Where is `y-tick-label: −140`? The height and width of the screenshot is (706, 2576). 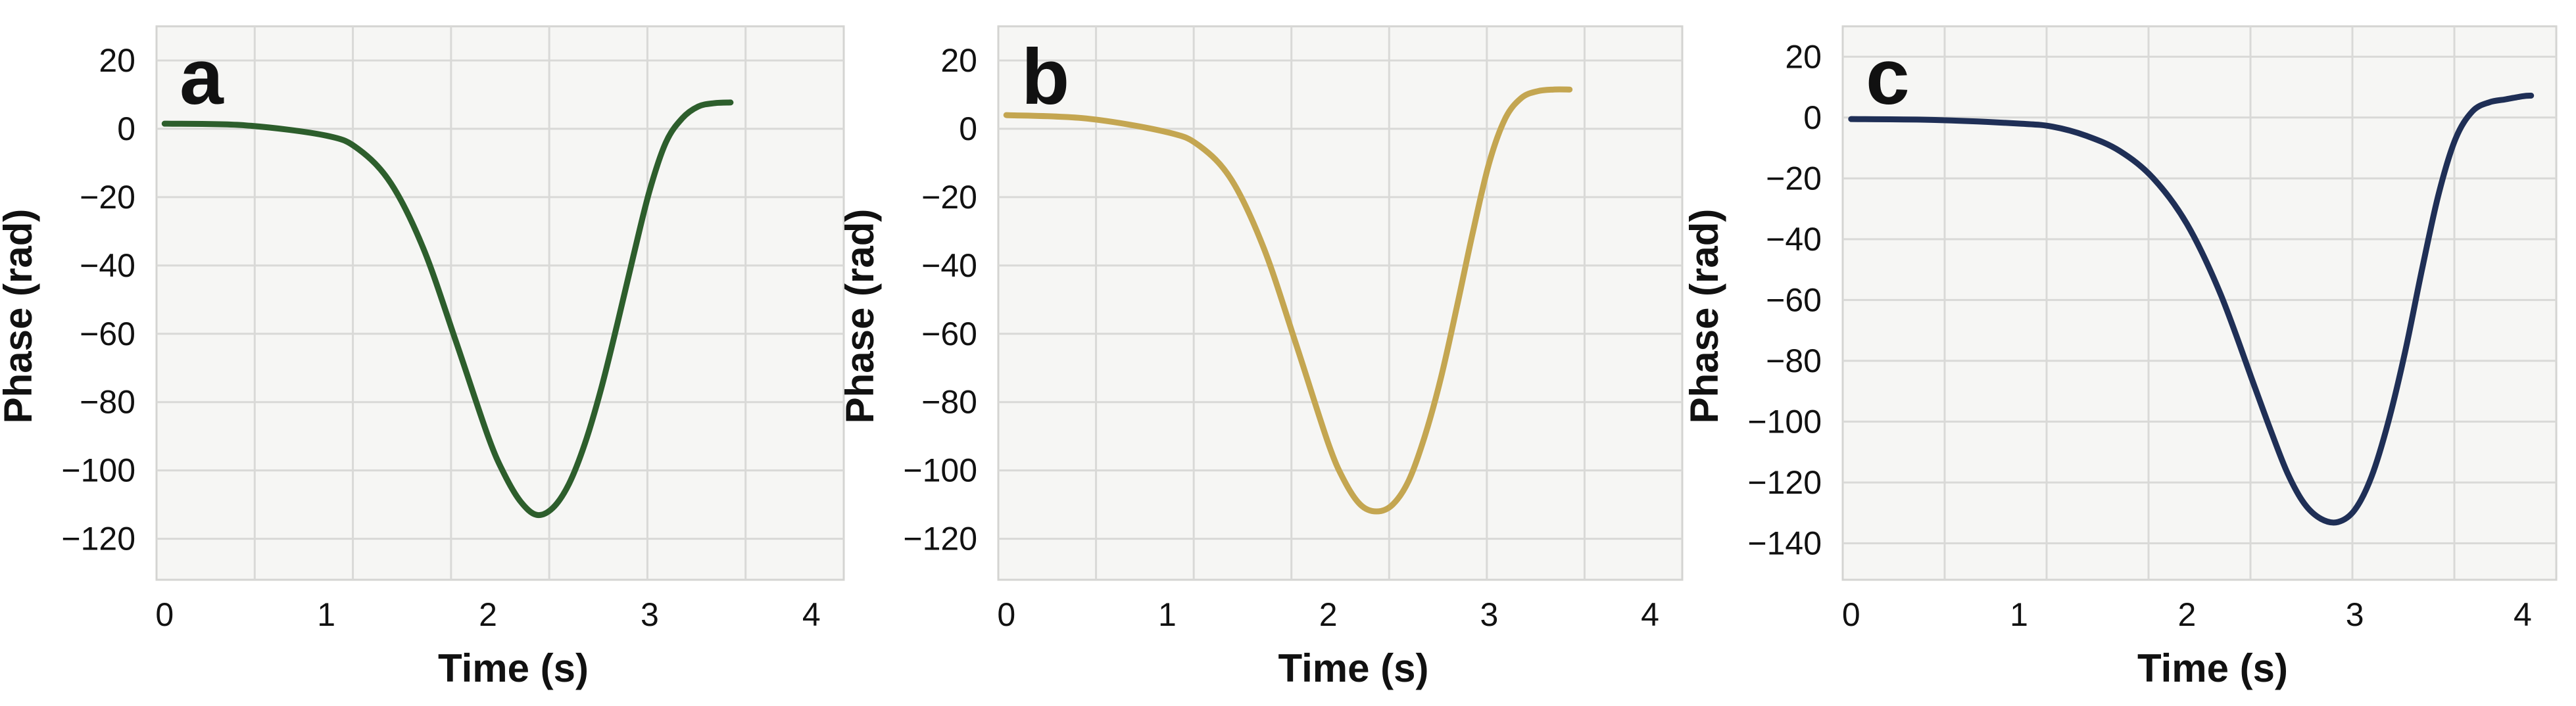
y-tick-label: −140 is located at coordinates (1784, 543).